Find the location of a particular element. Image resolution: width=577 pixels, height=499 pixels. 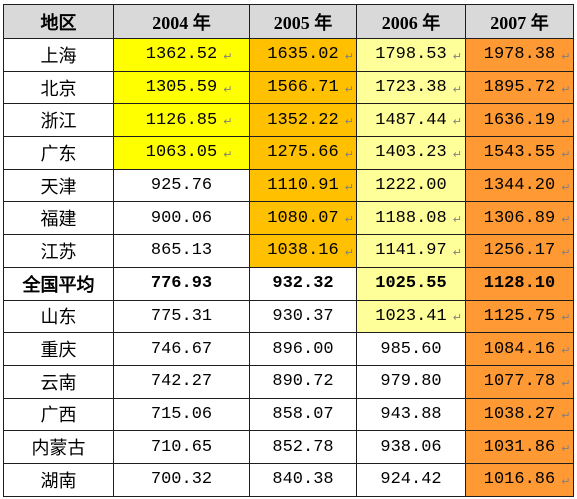

value-wrap: 1403.23 ↵ is located at coordinates (418, 153).